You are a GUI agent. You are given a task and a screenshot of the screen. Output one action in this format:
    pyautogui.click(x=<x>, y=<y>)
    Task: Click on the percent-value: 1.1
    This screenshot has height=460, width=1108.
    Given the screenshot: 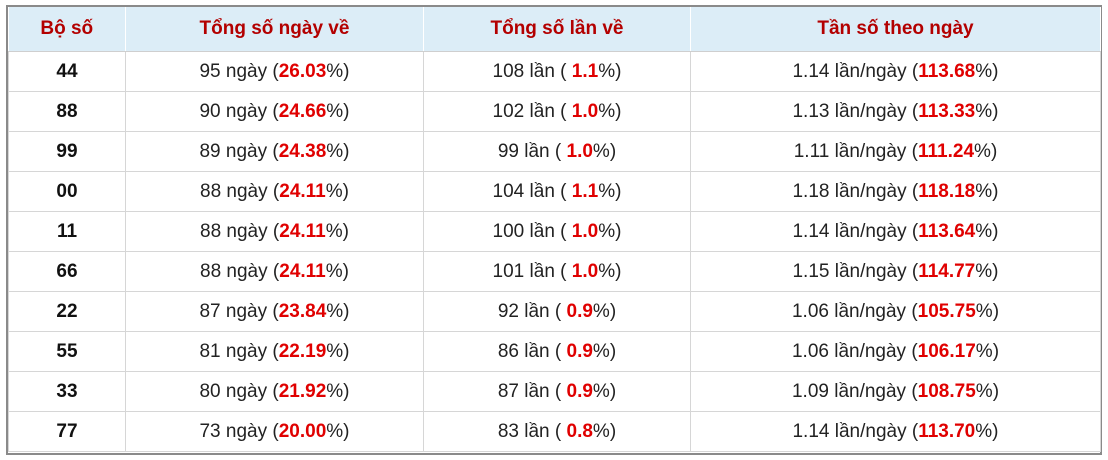 What is the action you would take?
    pyautogui.click(x=585, y=191)
    